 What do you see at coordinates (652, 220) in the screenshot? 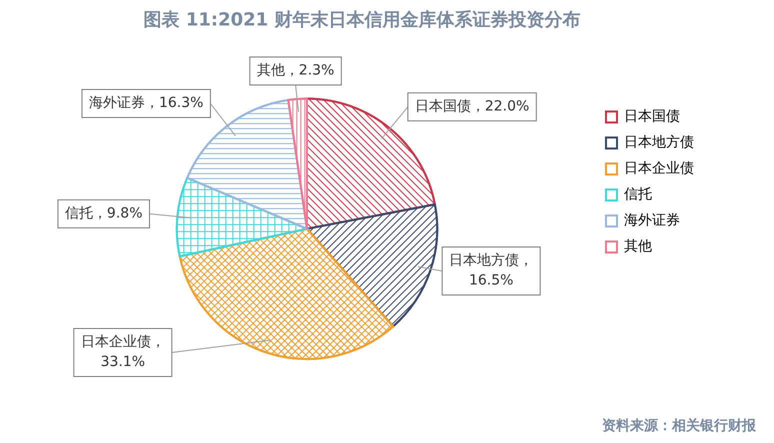
I see `legend-label: 海外证券` at bounding box center [652, 220].